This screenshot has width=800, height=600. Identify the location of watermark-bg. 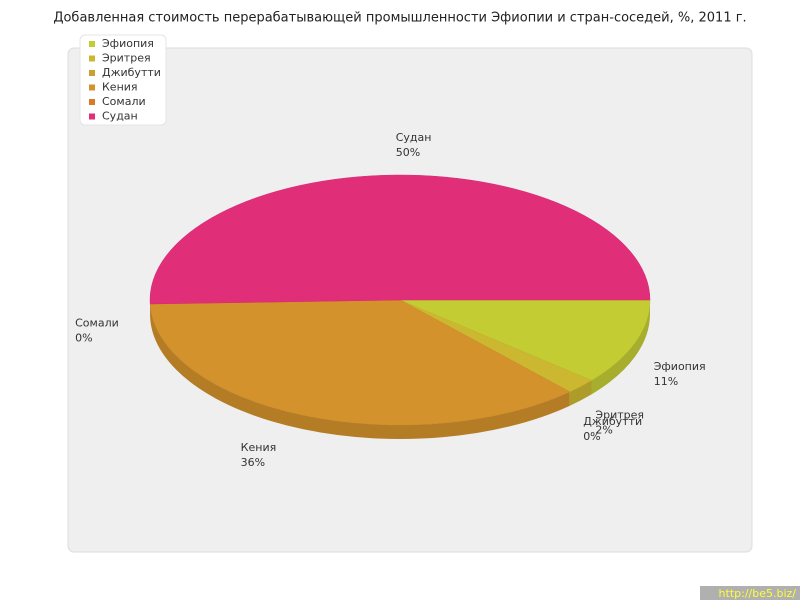
(750, 593).